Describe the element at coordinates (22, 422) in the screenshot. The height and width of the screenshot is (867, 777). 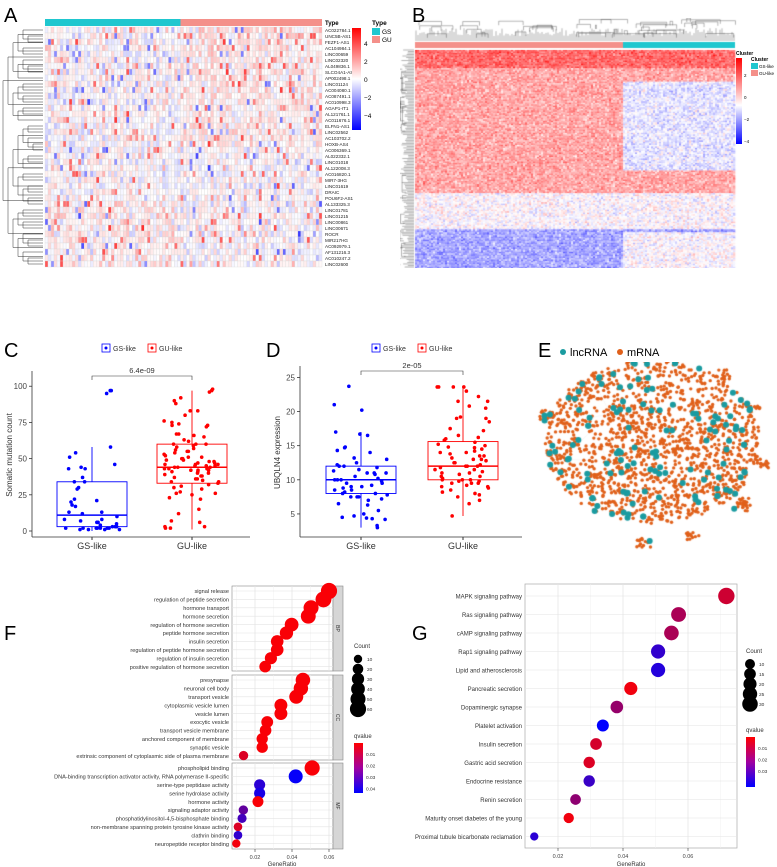
I see `y-tick-label: 75` at that location.